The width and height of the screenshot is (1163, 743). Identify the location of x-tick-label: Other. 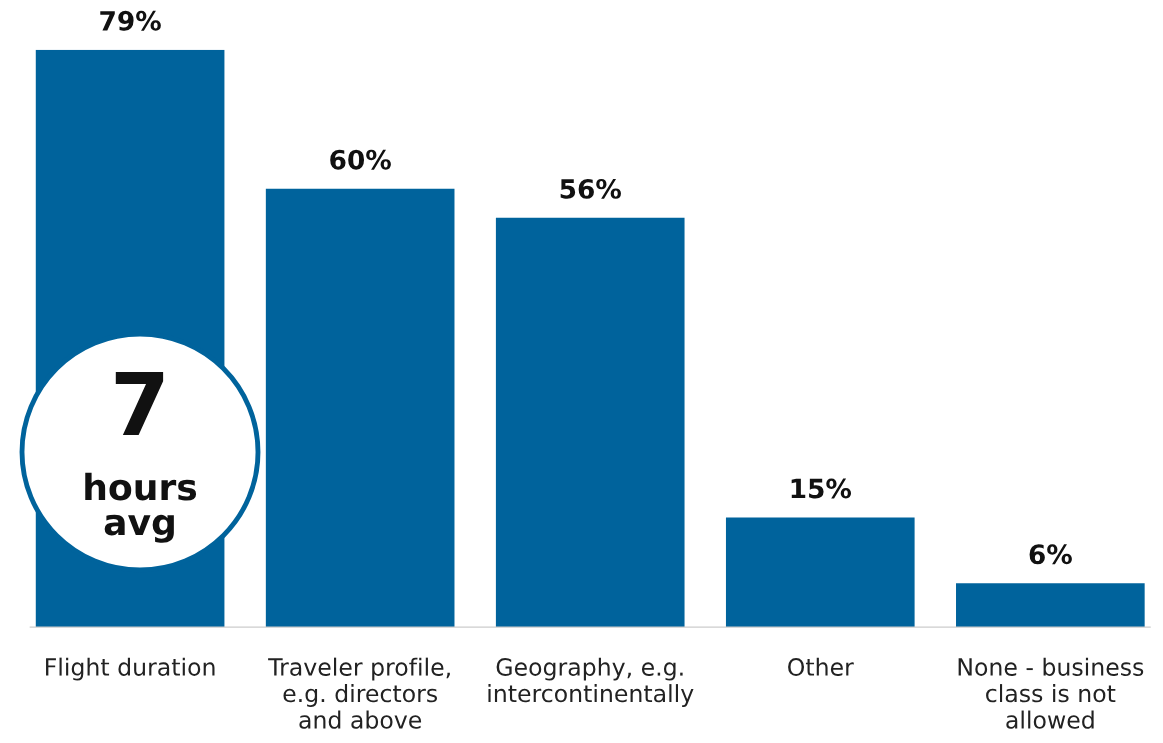
(821, 666).